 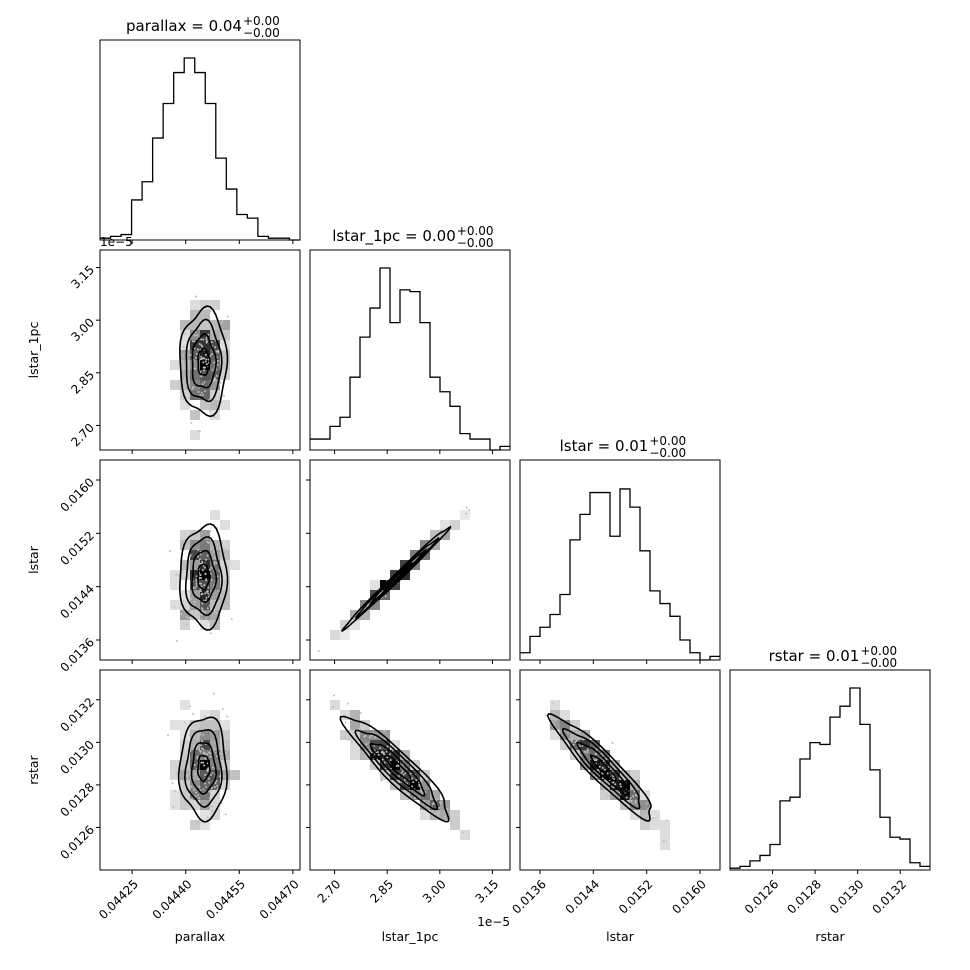 I want to click on x-axis-label-rstar: rstar, so click(x=830, y=936).